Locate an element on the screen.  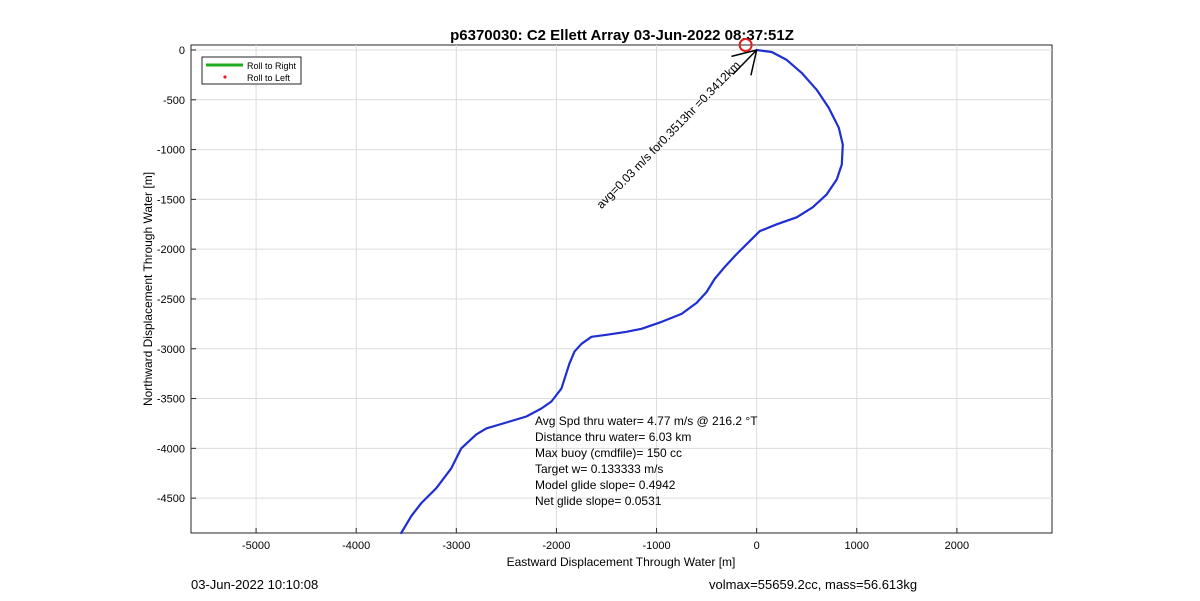
y-tick-label: -1000 is located at coordinates (171, 151).